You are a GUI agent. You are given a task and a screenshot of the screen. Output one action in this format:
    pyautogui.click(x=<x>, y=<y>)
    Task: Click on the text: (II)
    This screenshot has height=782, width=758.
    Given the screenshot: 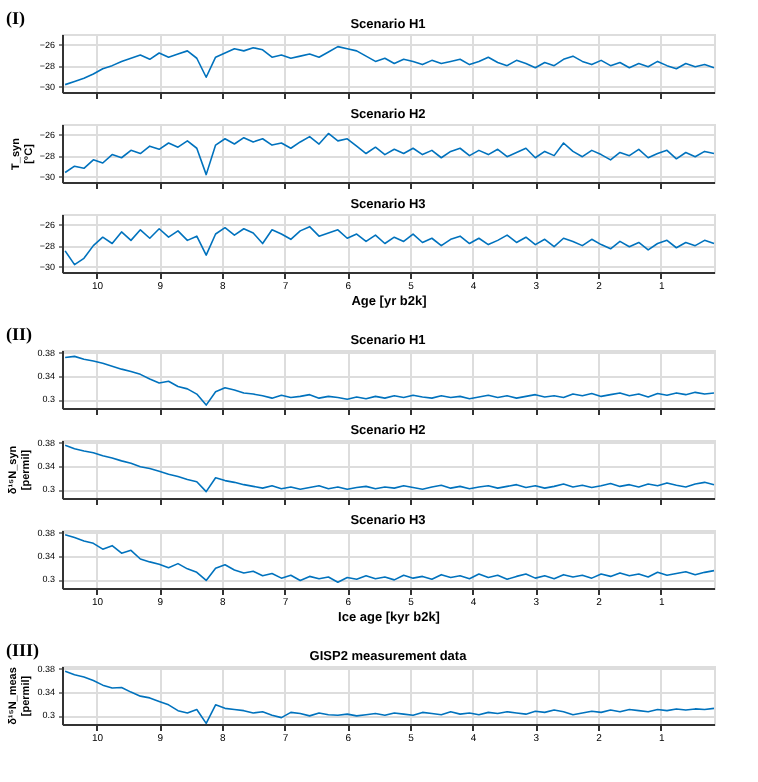 What is the action you would take?
    pyautogui.click(x=19, y=334)
    